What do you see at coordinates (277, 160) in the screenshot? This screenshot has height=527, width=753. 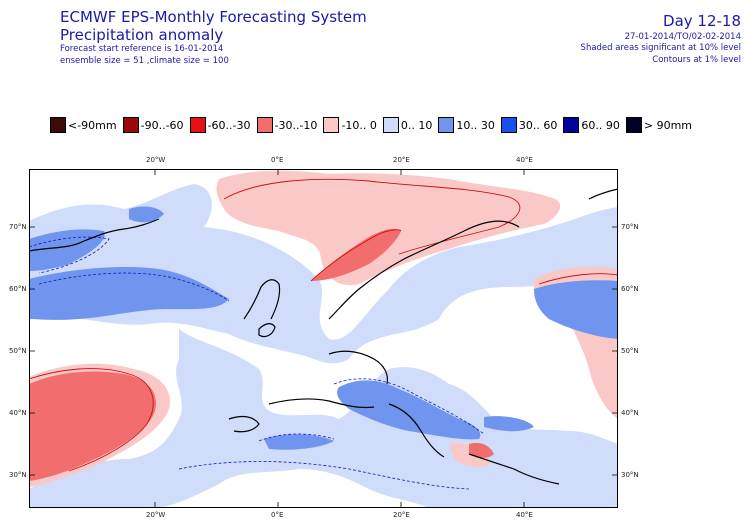 I see `lon-label-top: 0°E` at bounding box center [277, 160].